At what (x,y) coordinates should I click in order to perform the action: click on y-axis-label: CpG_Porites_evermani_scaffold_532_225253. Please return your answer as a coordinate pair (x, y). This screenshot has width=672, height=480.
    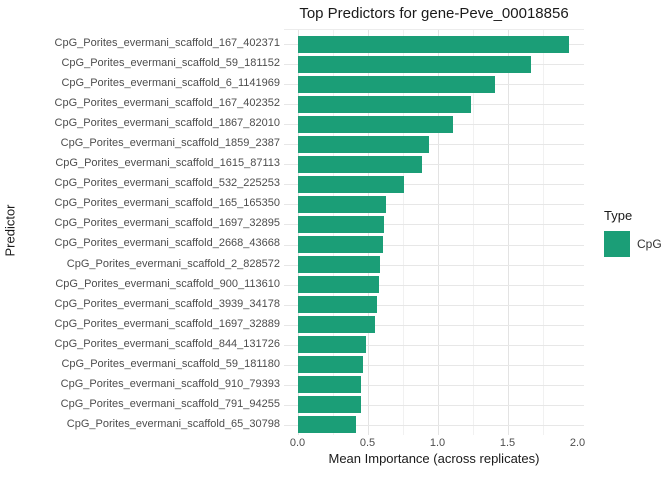
    Looking at the image, I should click on (167, 183).